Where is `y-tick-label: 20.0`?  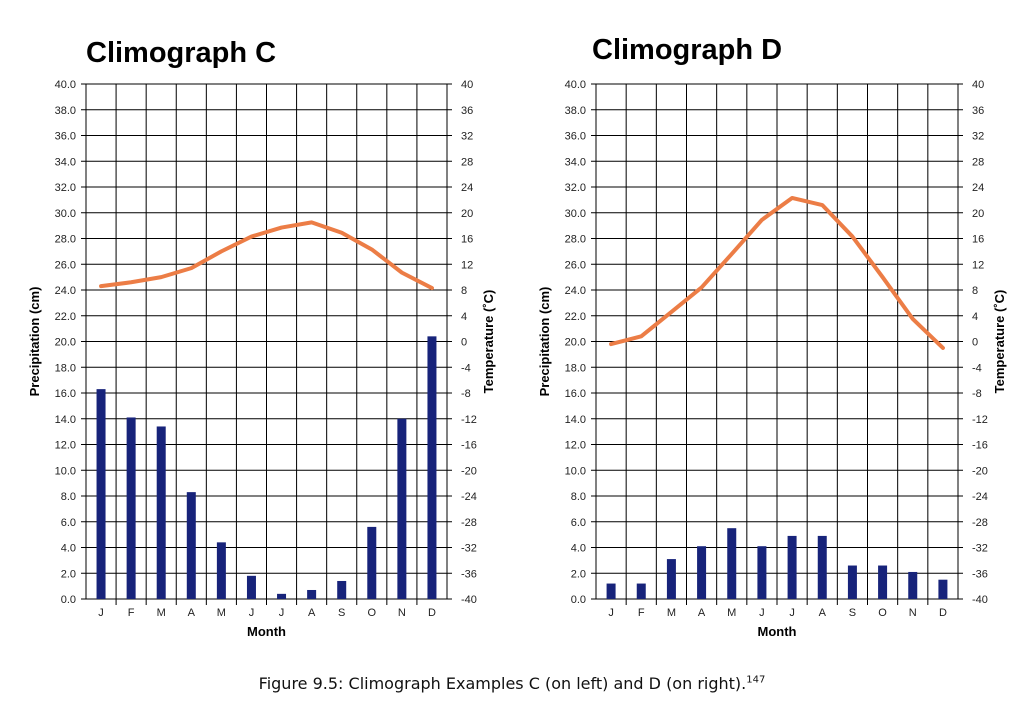
y-tick-label: 20.0 is located at coordinates (575, 343).